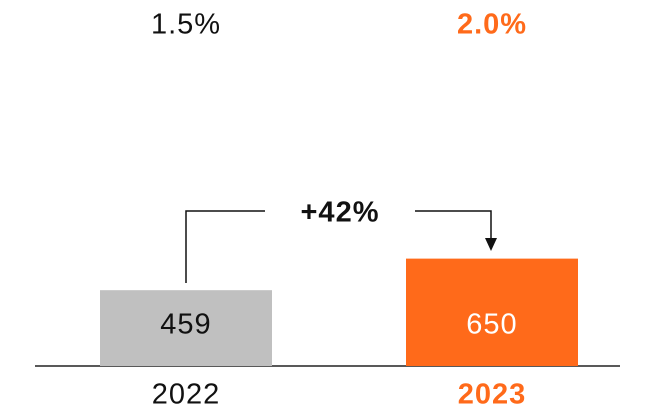  Describe the element at coordinates (186, 395) in the screenshot. I see `x-tick-label: 2022` at that location.